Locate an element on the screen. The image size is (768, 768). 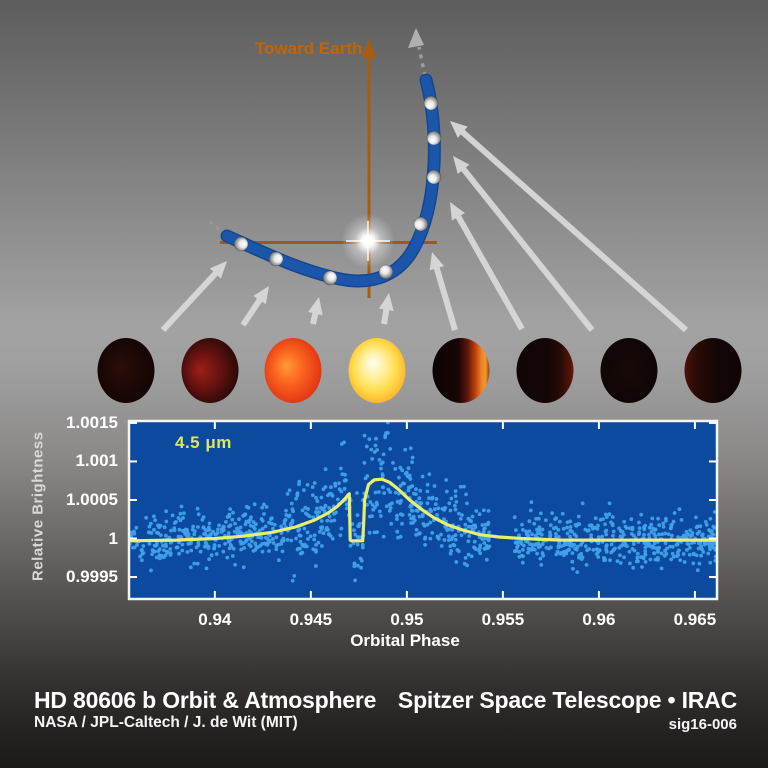
planet-phase-spheres is located at coordinates (419, 370).